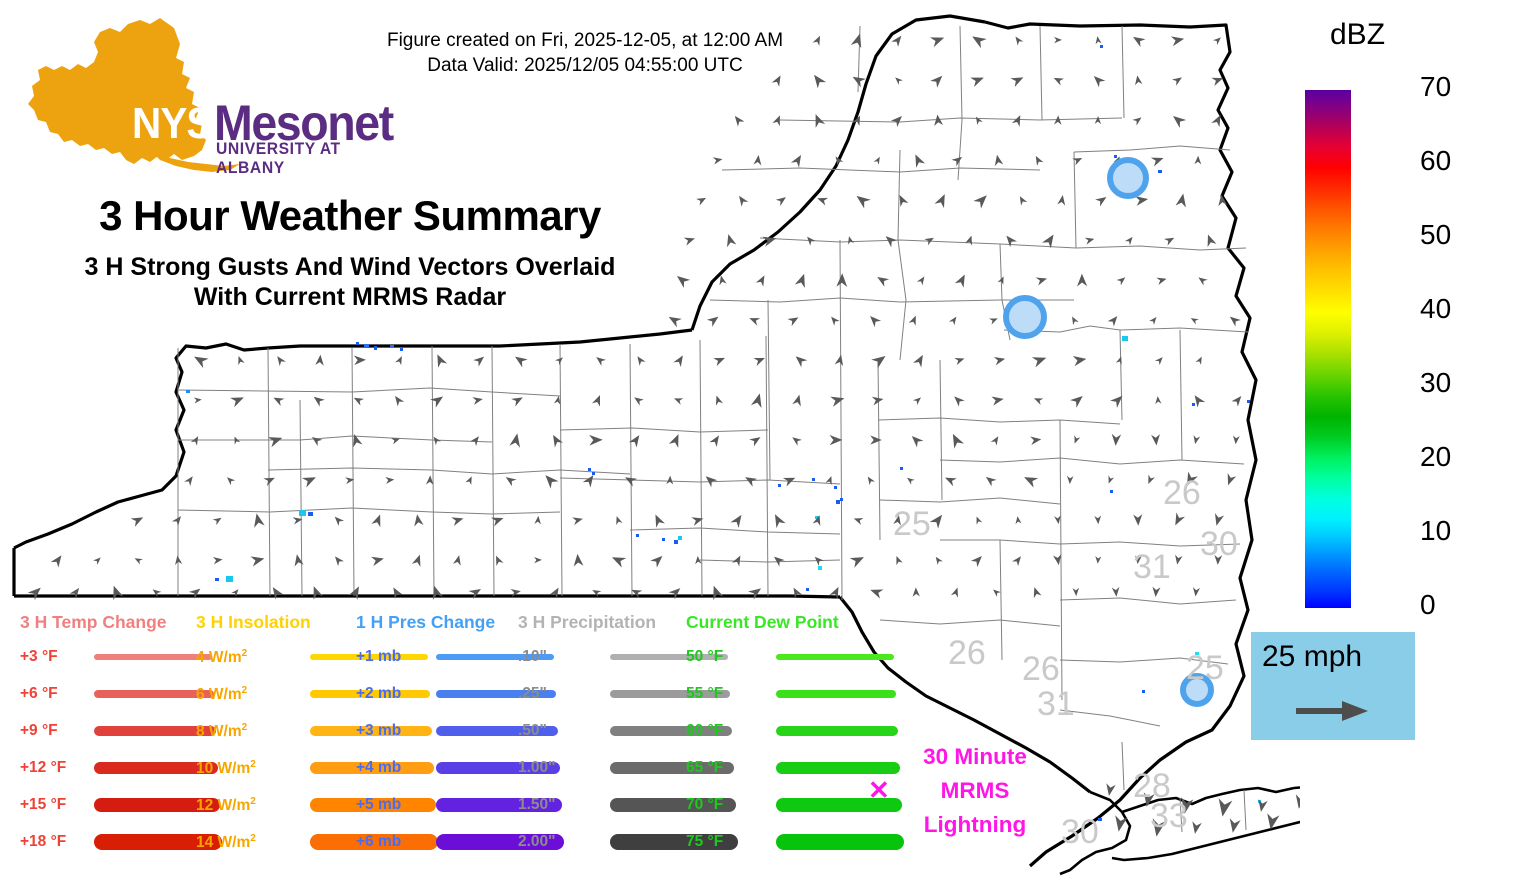  I want to click on legend-row-label: +15 °F, so click(43, 804).